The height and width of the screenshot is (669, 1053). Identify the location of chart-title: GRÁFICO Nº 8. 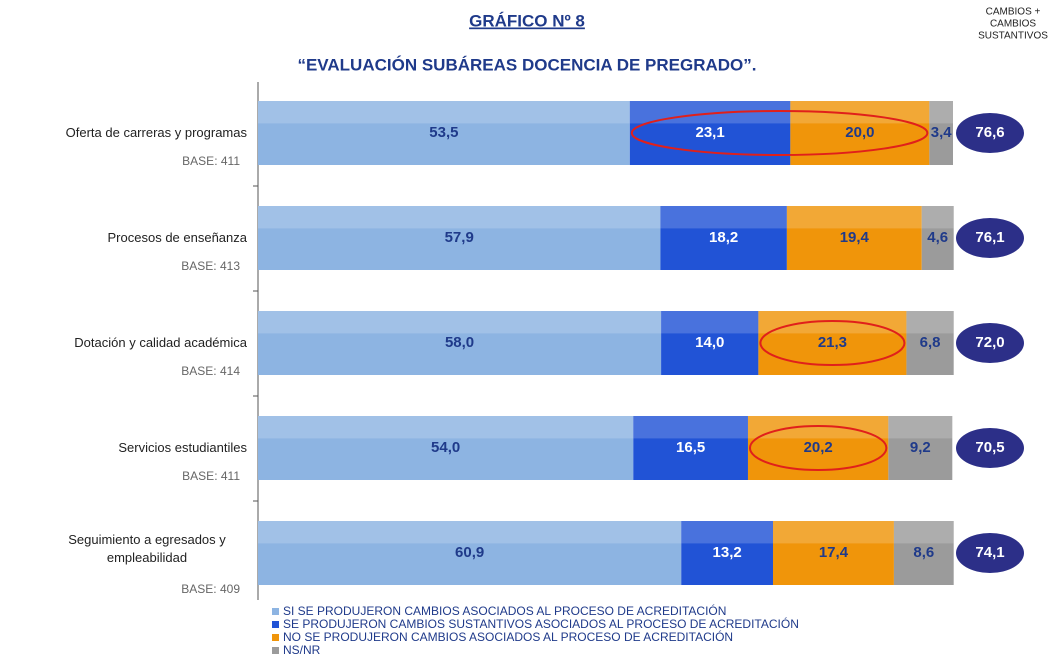
(527, 20).